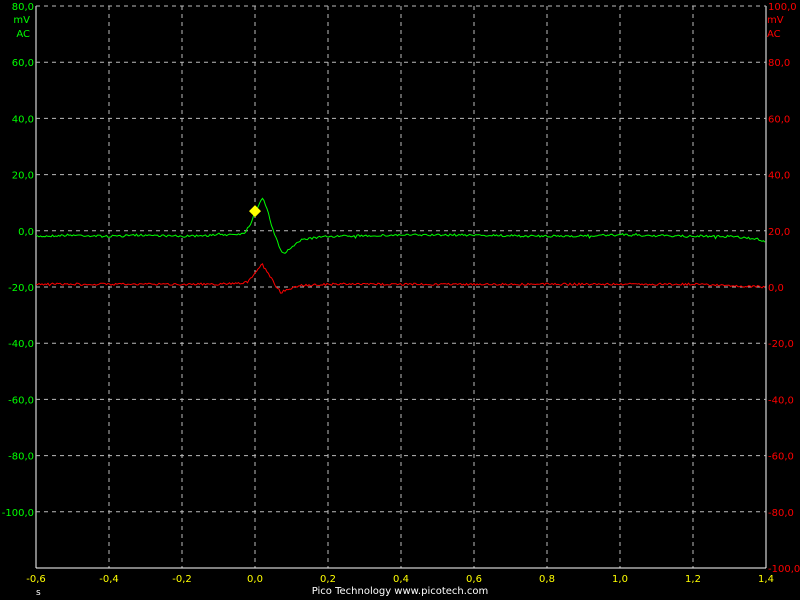 The width and height of the screenshot is (800, 600). What do you see at coordinates (781, 400) in the screenshot?
I see `right-axis-tick-label: -40,0` at bounding box center [781, 400].